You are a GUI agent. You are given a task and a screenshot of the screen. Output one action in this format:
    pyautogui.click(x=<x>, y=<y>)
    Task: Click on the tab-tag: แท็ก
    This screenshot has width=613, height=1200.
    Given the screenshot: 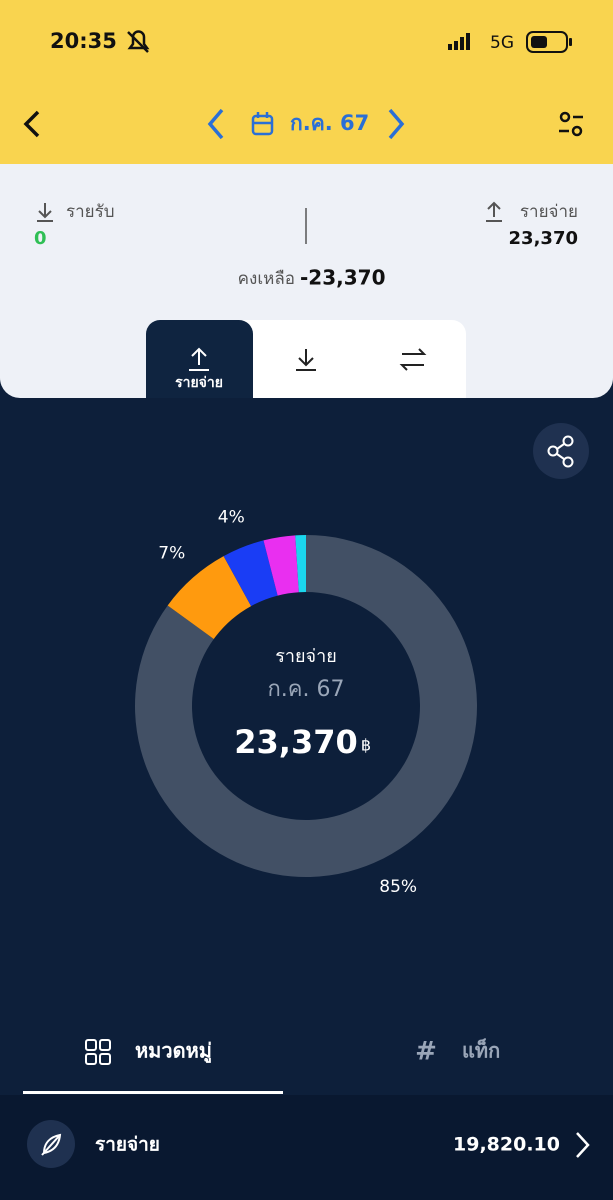 What is the action you would take?
    pyautogui.click(x=481, y=1050)
    